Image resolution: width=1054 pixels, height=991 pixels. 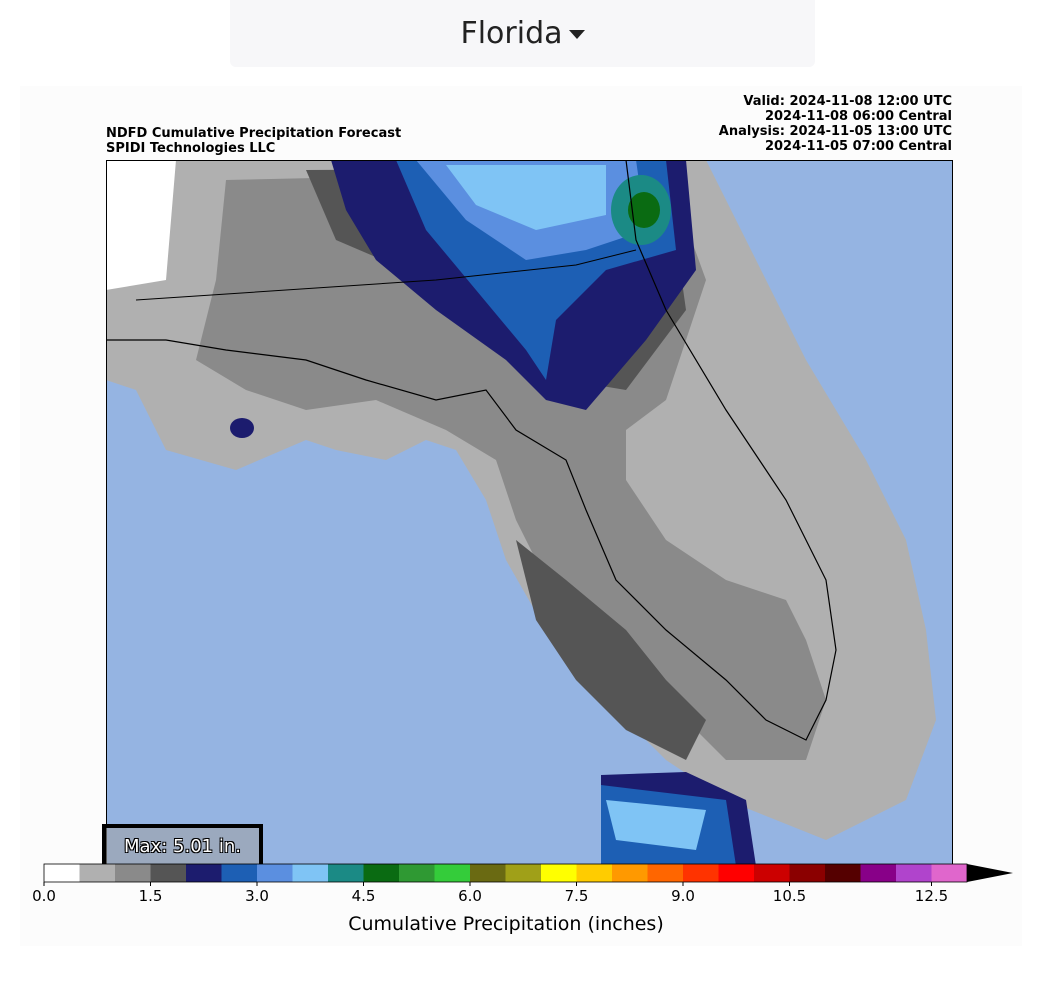 I want to click on max-precip-label: Max: 5.01 in., so click(x=182, y=846).